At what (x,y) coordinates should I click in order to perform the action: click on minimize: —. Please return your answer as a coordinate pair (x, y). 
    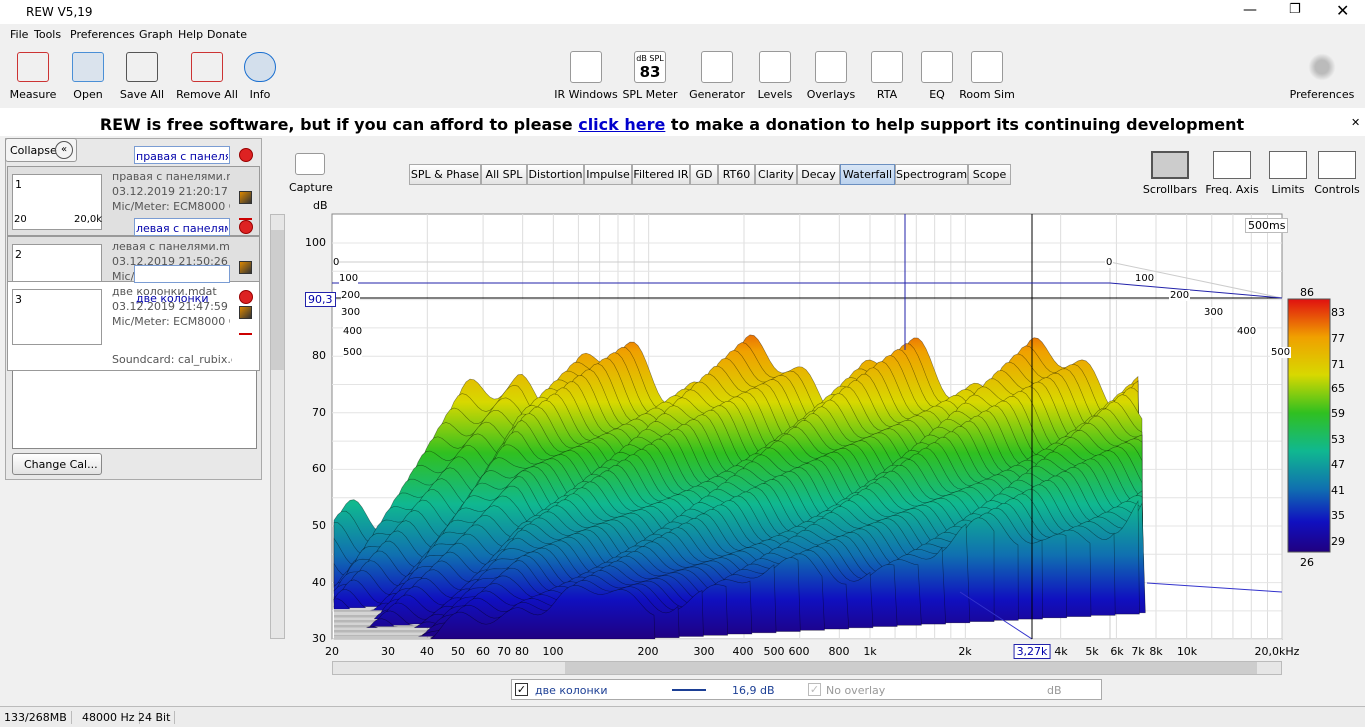
    Looking at the image, I should click on (1250, 10).